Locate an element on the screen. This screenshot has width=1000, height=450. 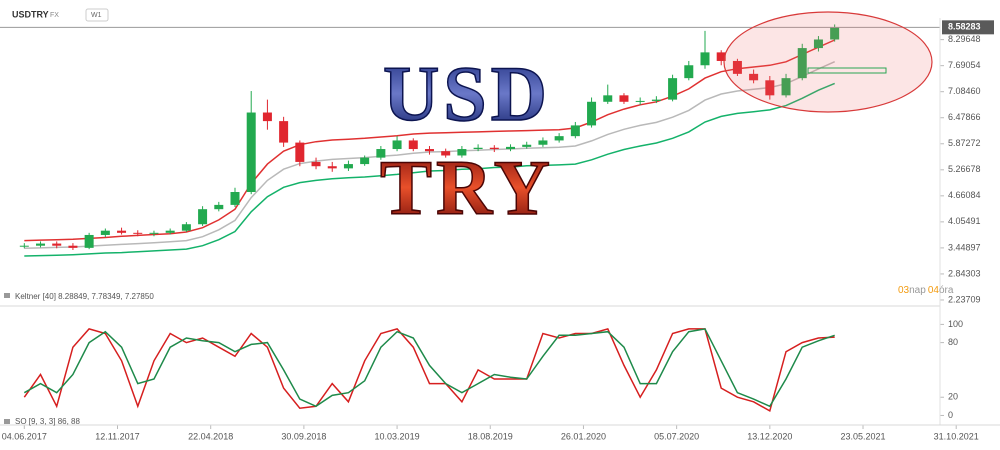
x-tick-label: 04.06.2017 is located at coordinates (24, 436).